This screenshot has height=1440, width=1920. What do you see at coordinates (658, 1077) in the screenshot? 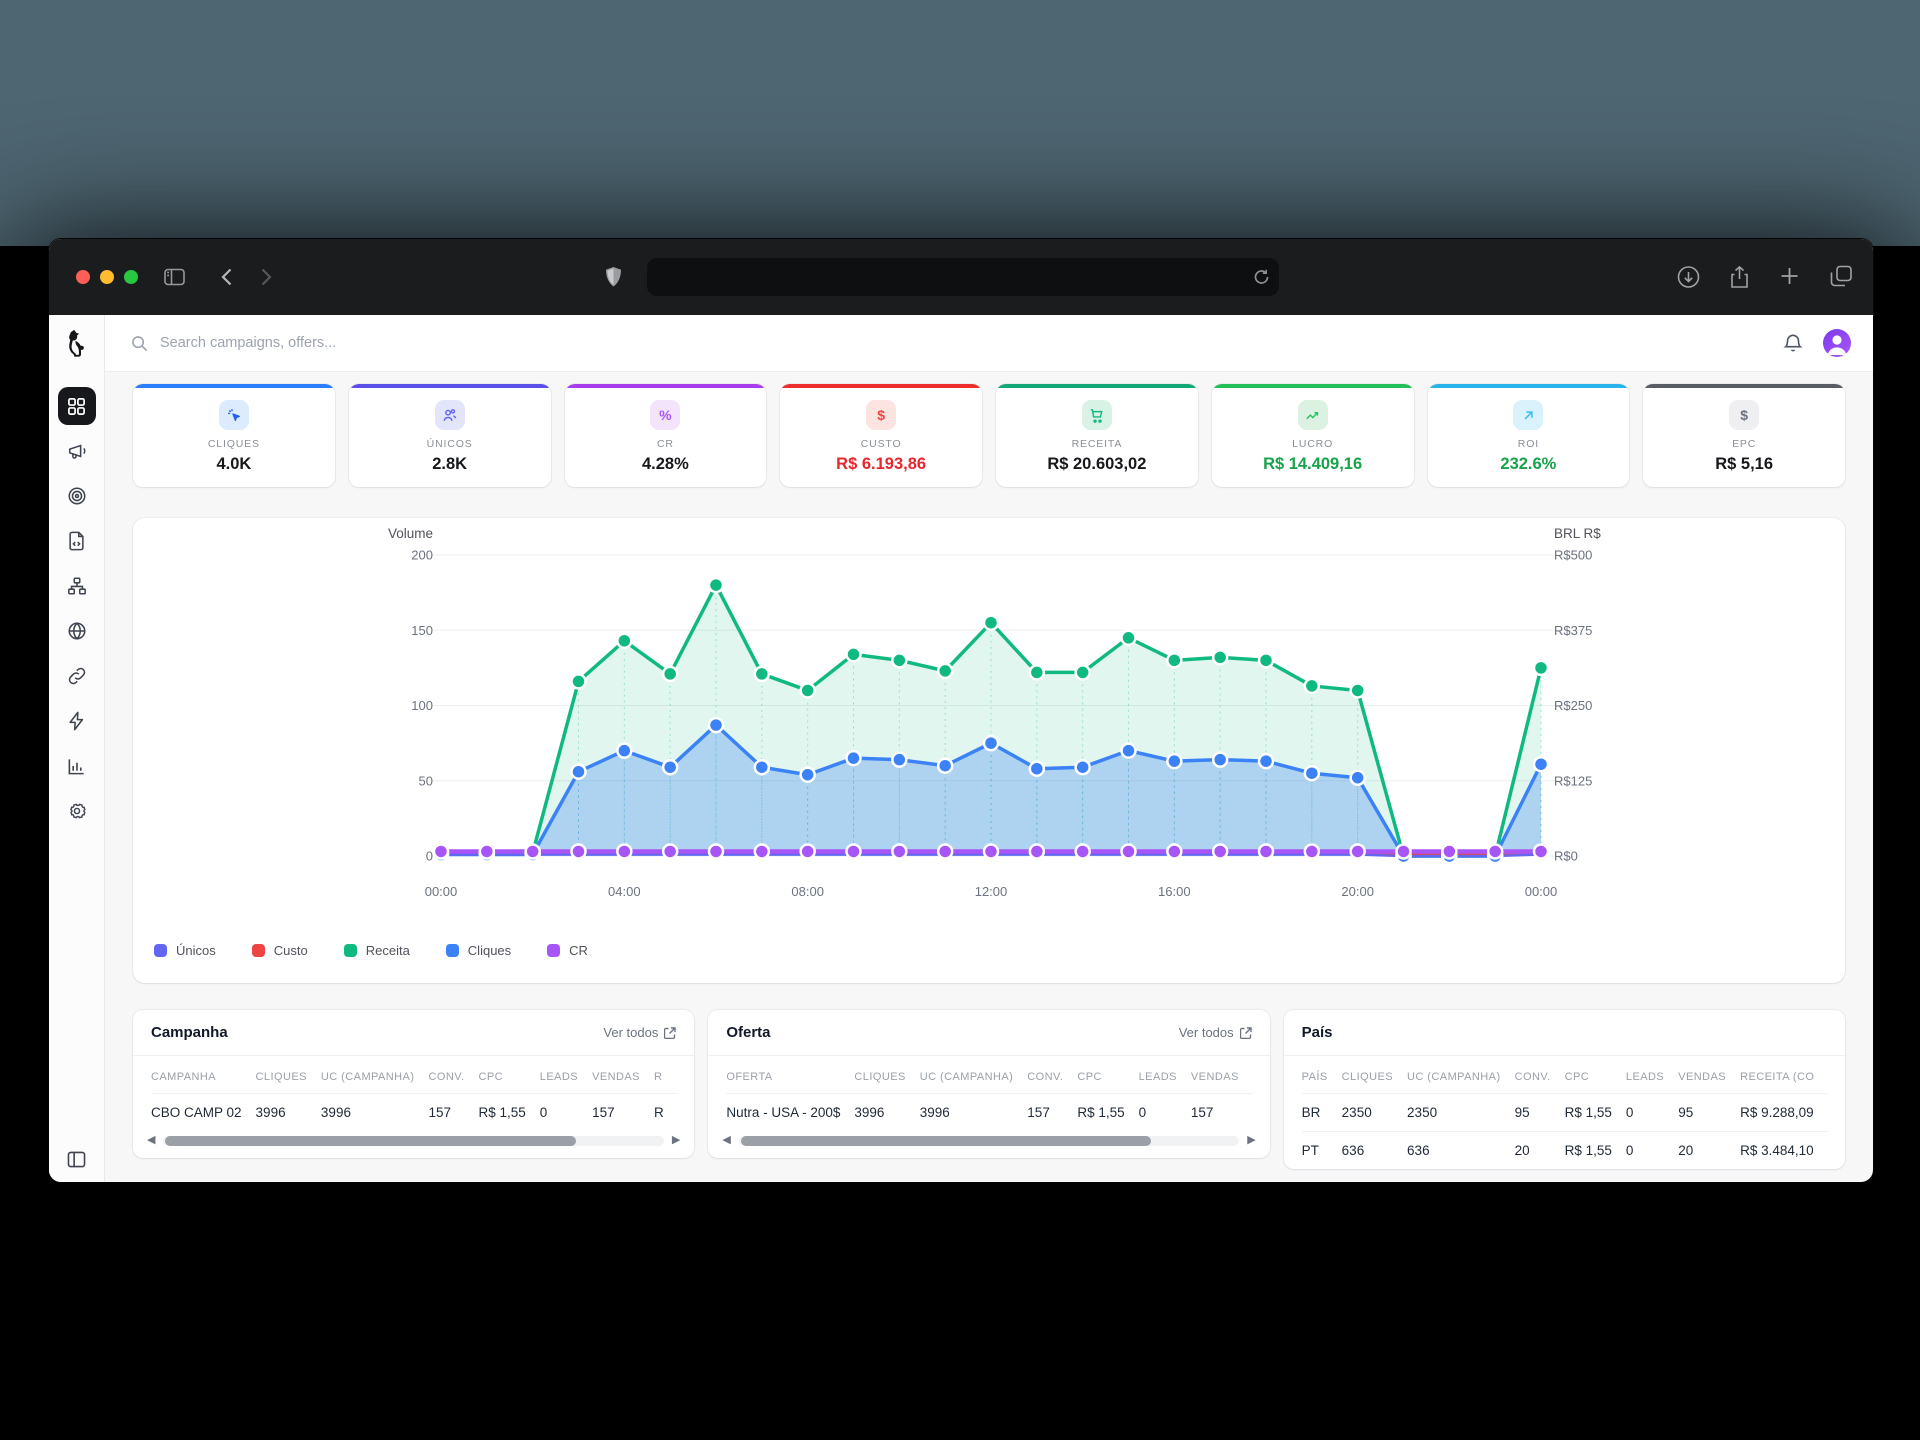
I see `column-header: R` at bounding box center [658, 1077].